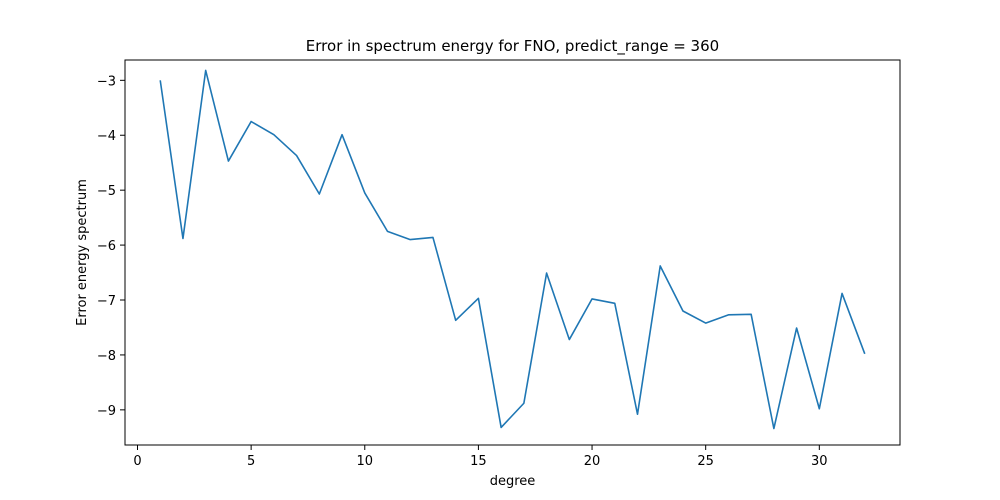 The image size is (1000, 500). Describe the element at coordinates (106, 246) in the screenshot. I see `y-tick-label: −6` at that location.